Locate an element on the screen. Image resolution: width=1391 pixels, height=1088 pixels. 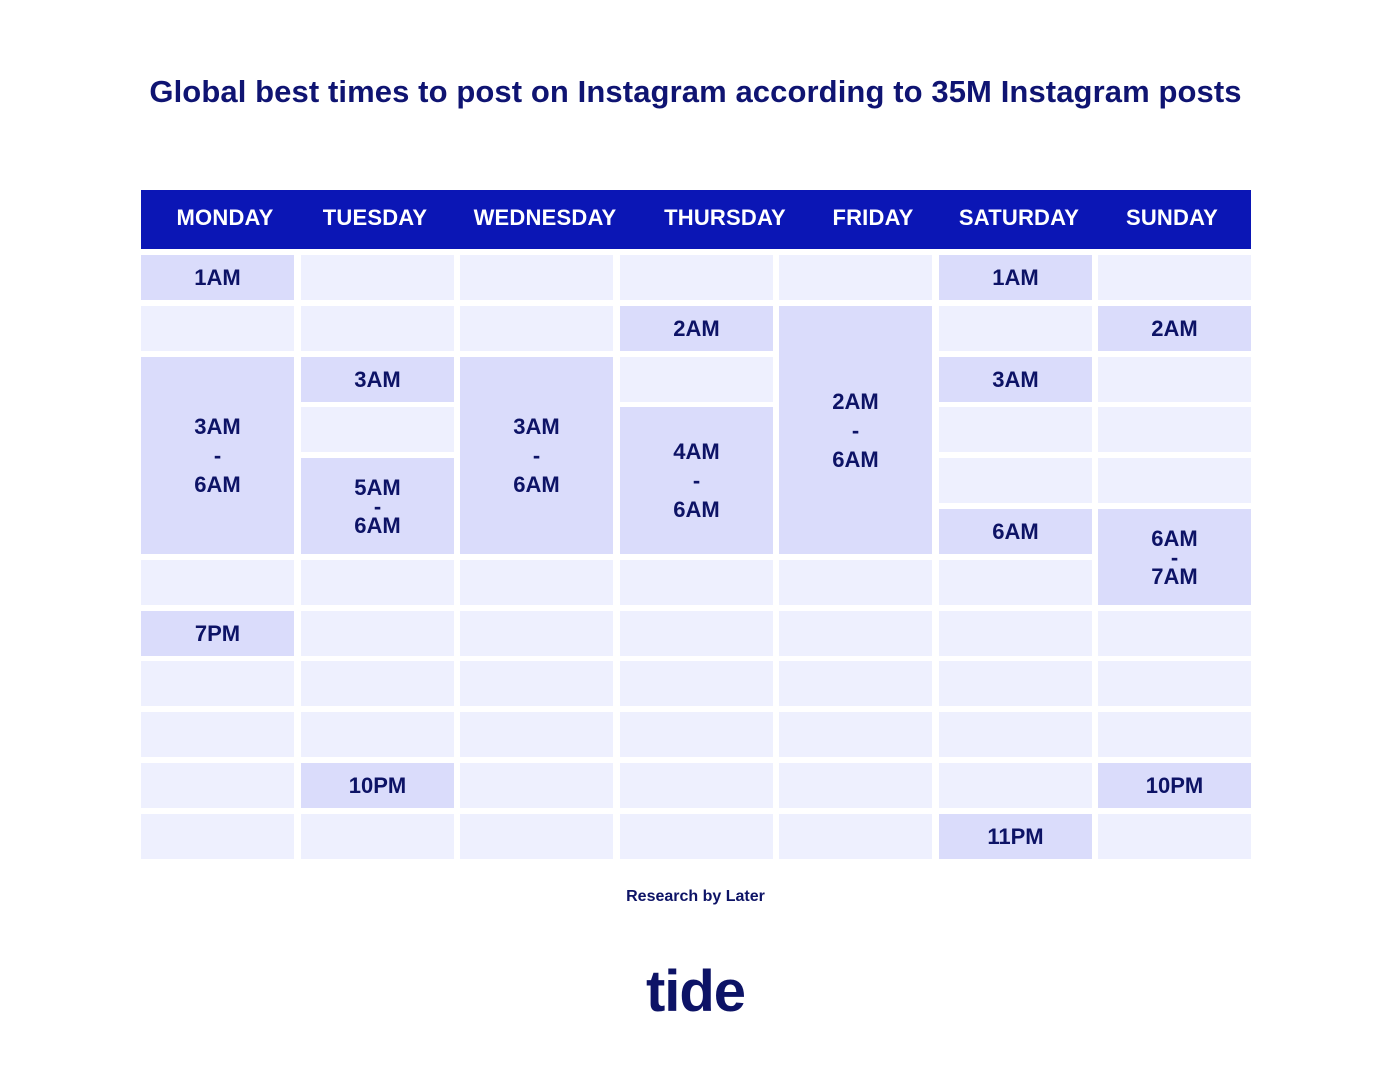
best-time-slot-tuesday-10pm: 10PM is located at coordinates (377, 785).